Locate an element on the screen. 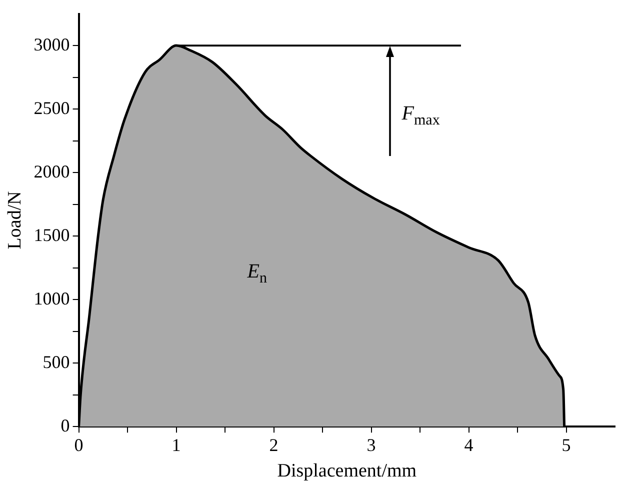 The height and width of the screenshot is (487, 620). y-tick-label: 3000 is located at coordinates (52, 44).